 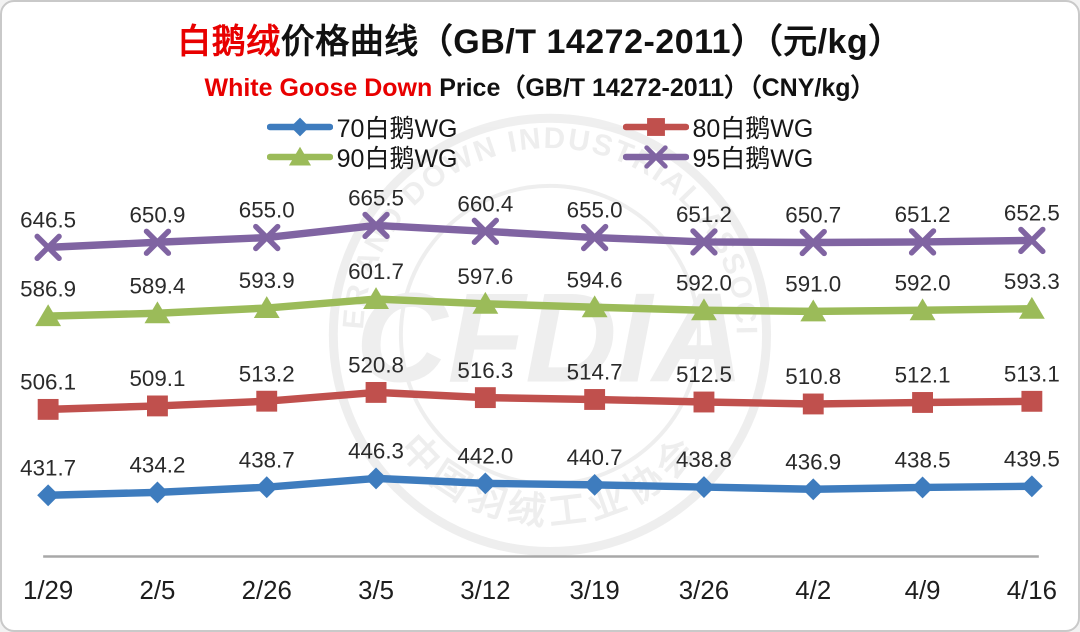 What do you see at coordinates (485, 370) in the screenshot?
I see `data-point-label: 516.3` at bounding box center [485, 370].